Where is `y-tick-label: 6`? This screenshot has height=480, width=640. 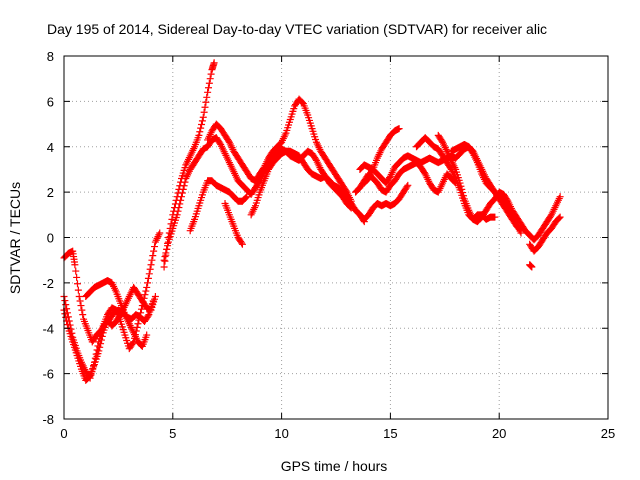 y-tick-label: 6 is located at coordinates (50, 101).